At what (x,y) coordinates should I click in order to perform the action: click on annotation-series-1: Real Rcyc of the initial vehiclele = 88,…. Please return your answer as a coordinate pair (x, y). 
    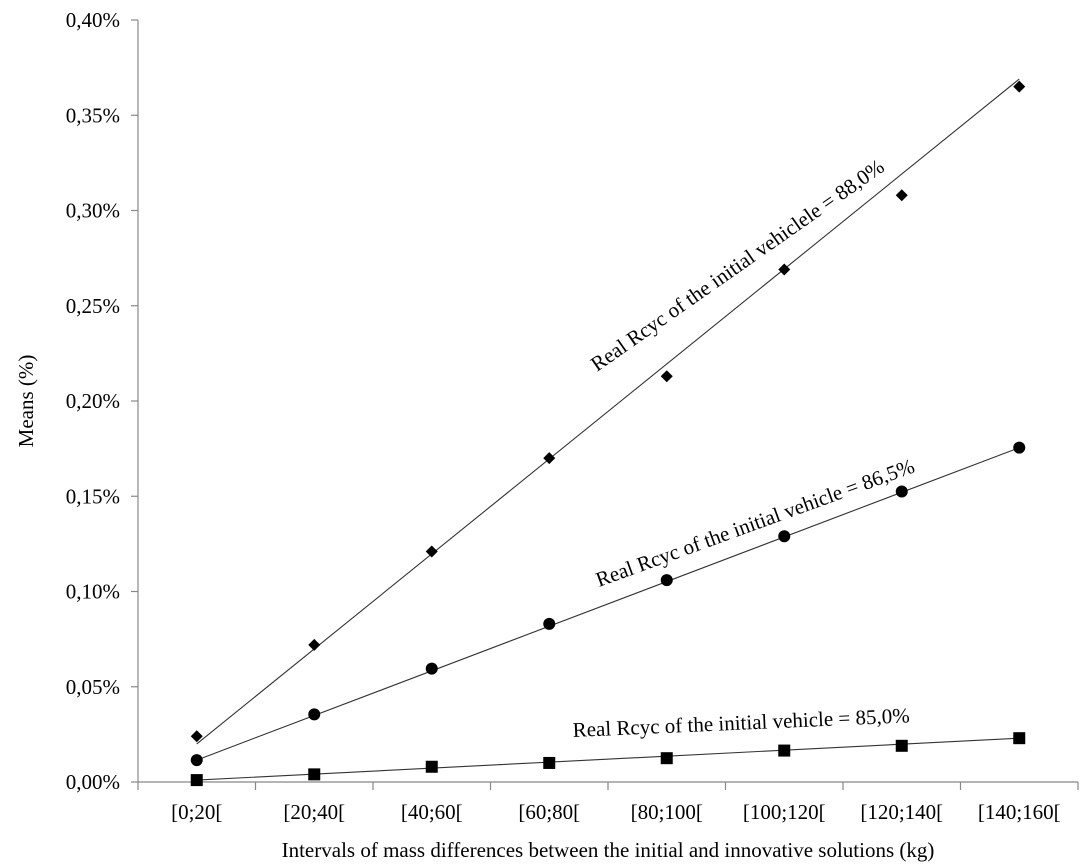
    Looking at the image, I should click on (737, 265).